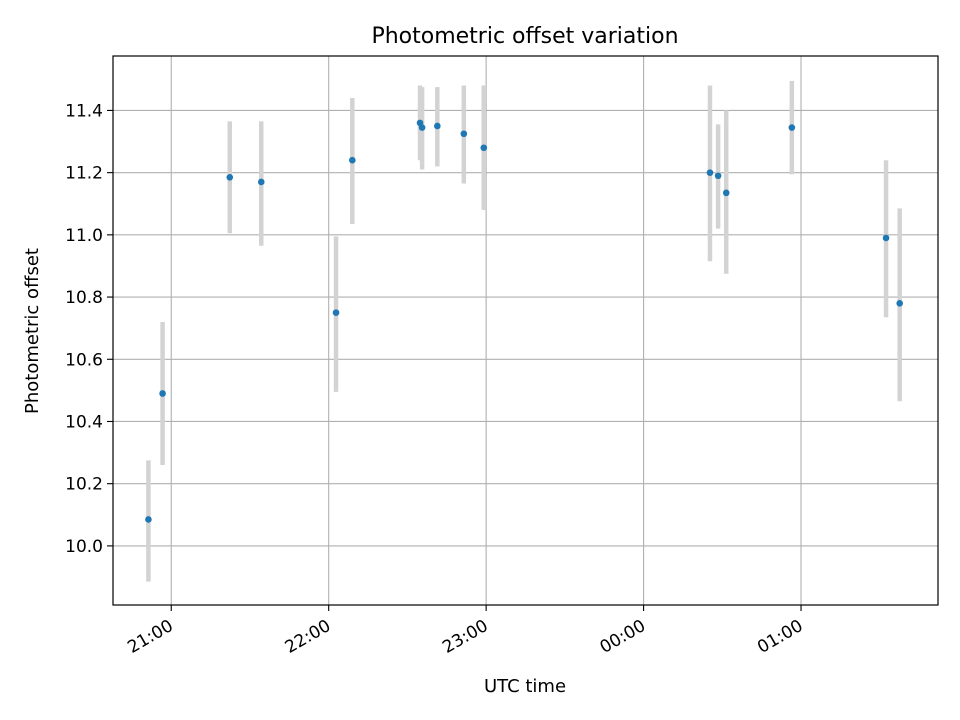  I want to click on chart-title: Photometric offset variation, so click(524, 36).